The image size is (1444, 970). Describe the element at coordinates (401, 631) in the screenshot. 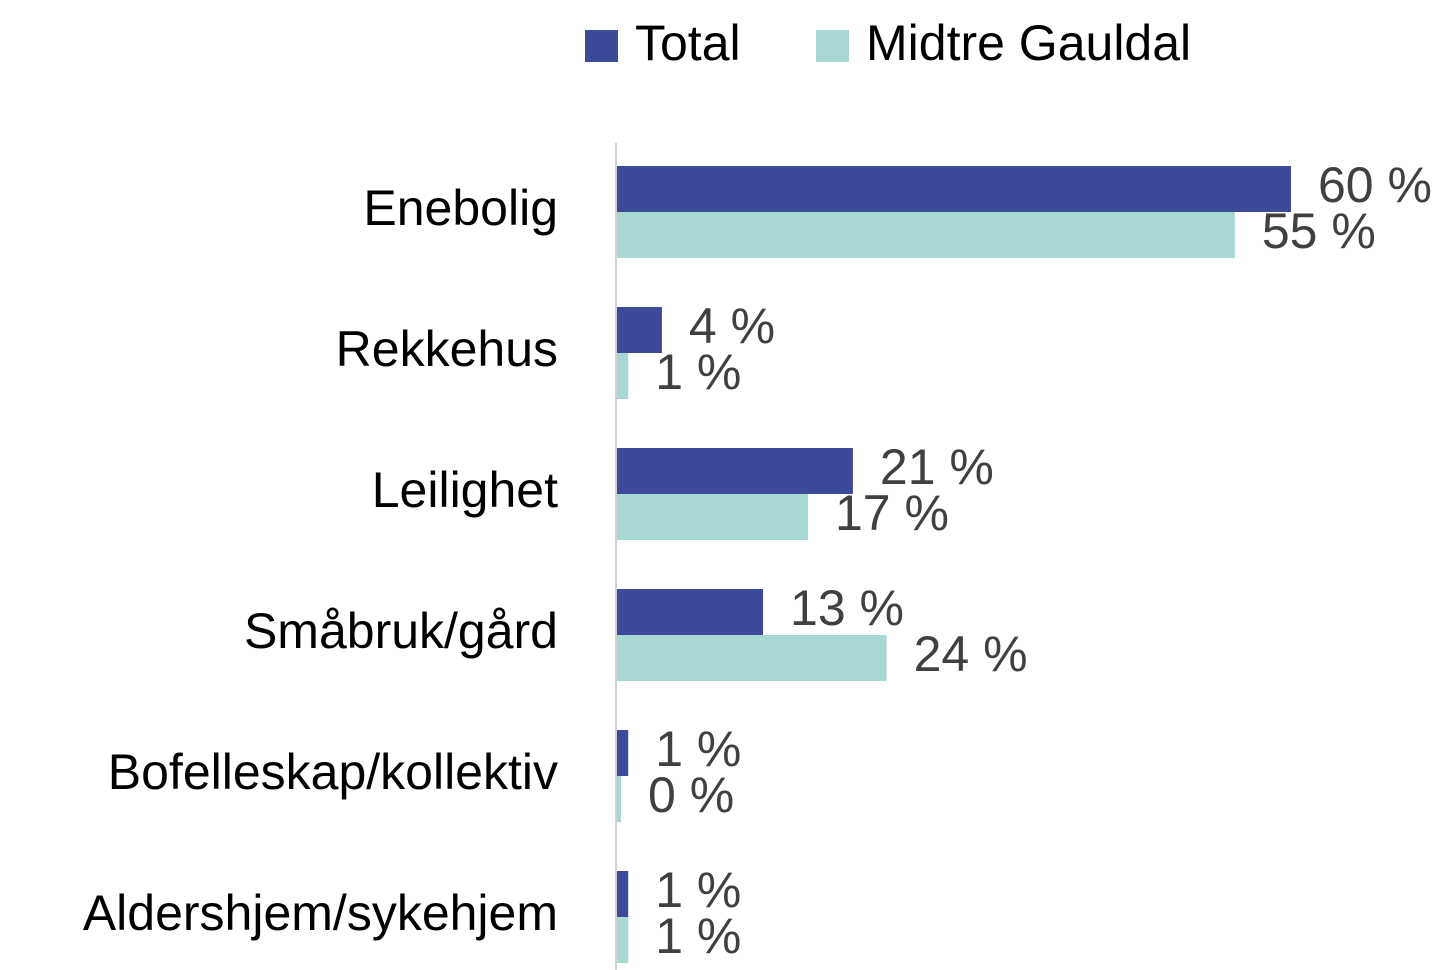

I see `category-label: Småbruk/gård` at that location.